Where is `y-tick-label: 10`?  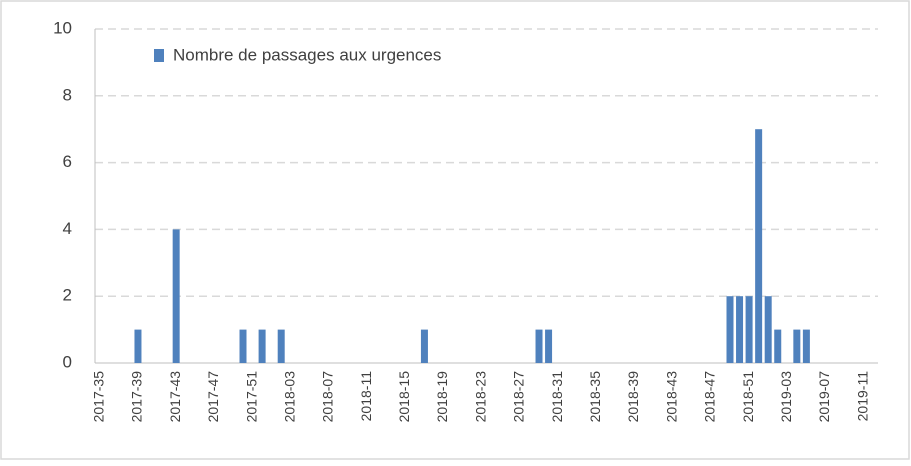
y-tick-label: 10 is located at coordinates (62, 27).